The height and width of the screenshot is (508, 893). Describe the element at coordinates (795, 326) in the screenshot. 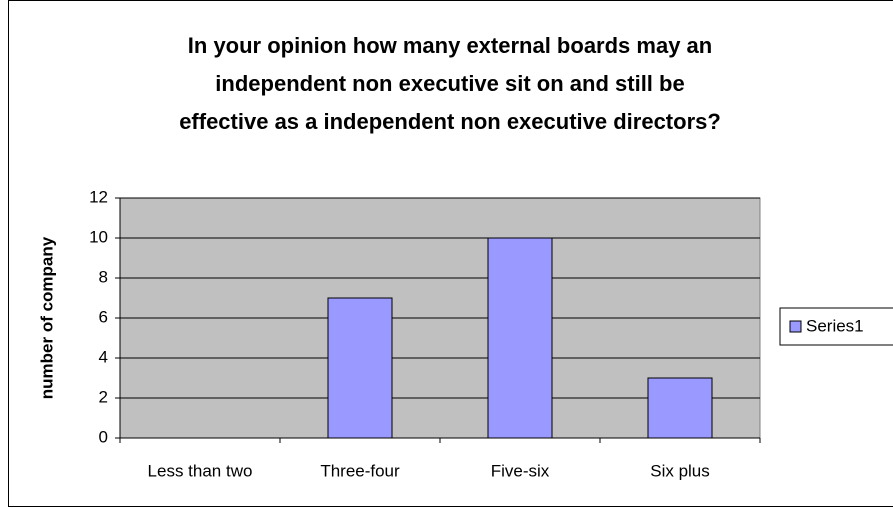

I see `legend-swatch` at that location.